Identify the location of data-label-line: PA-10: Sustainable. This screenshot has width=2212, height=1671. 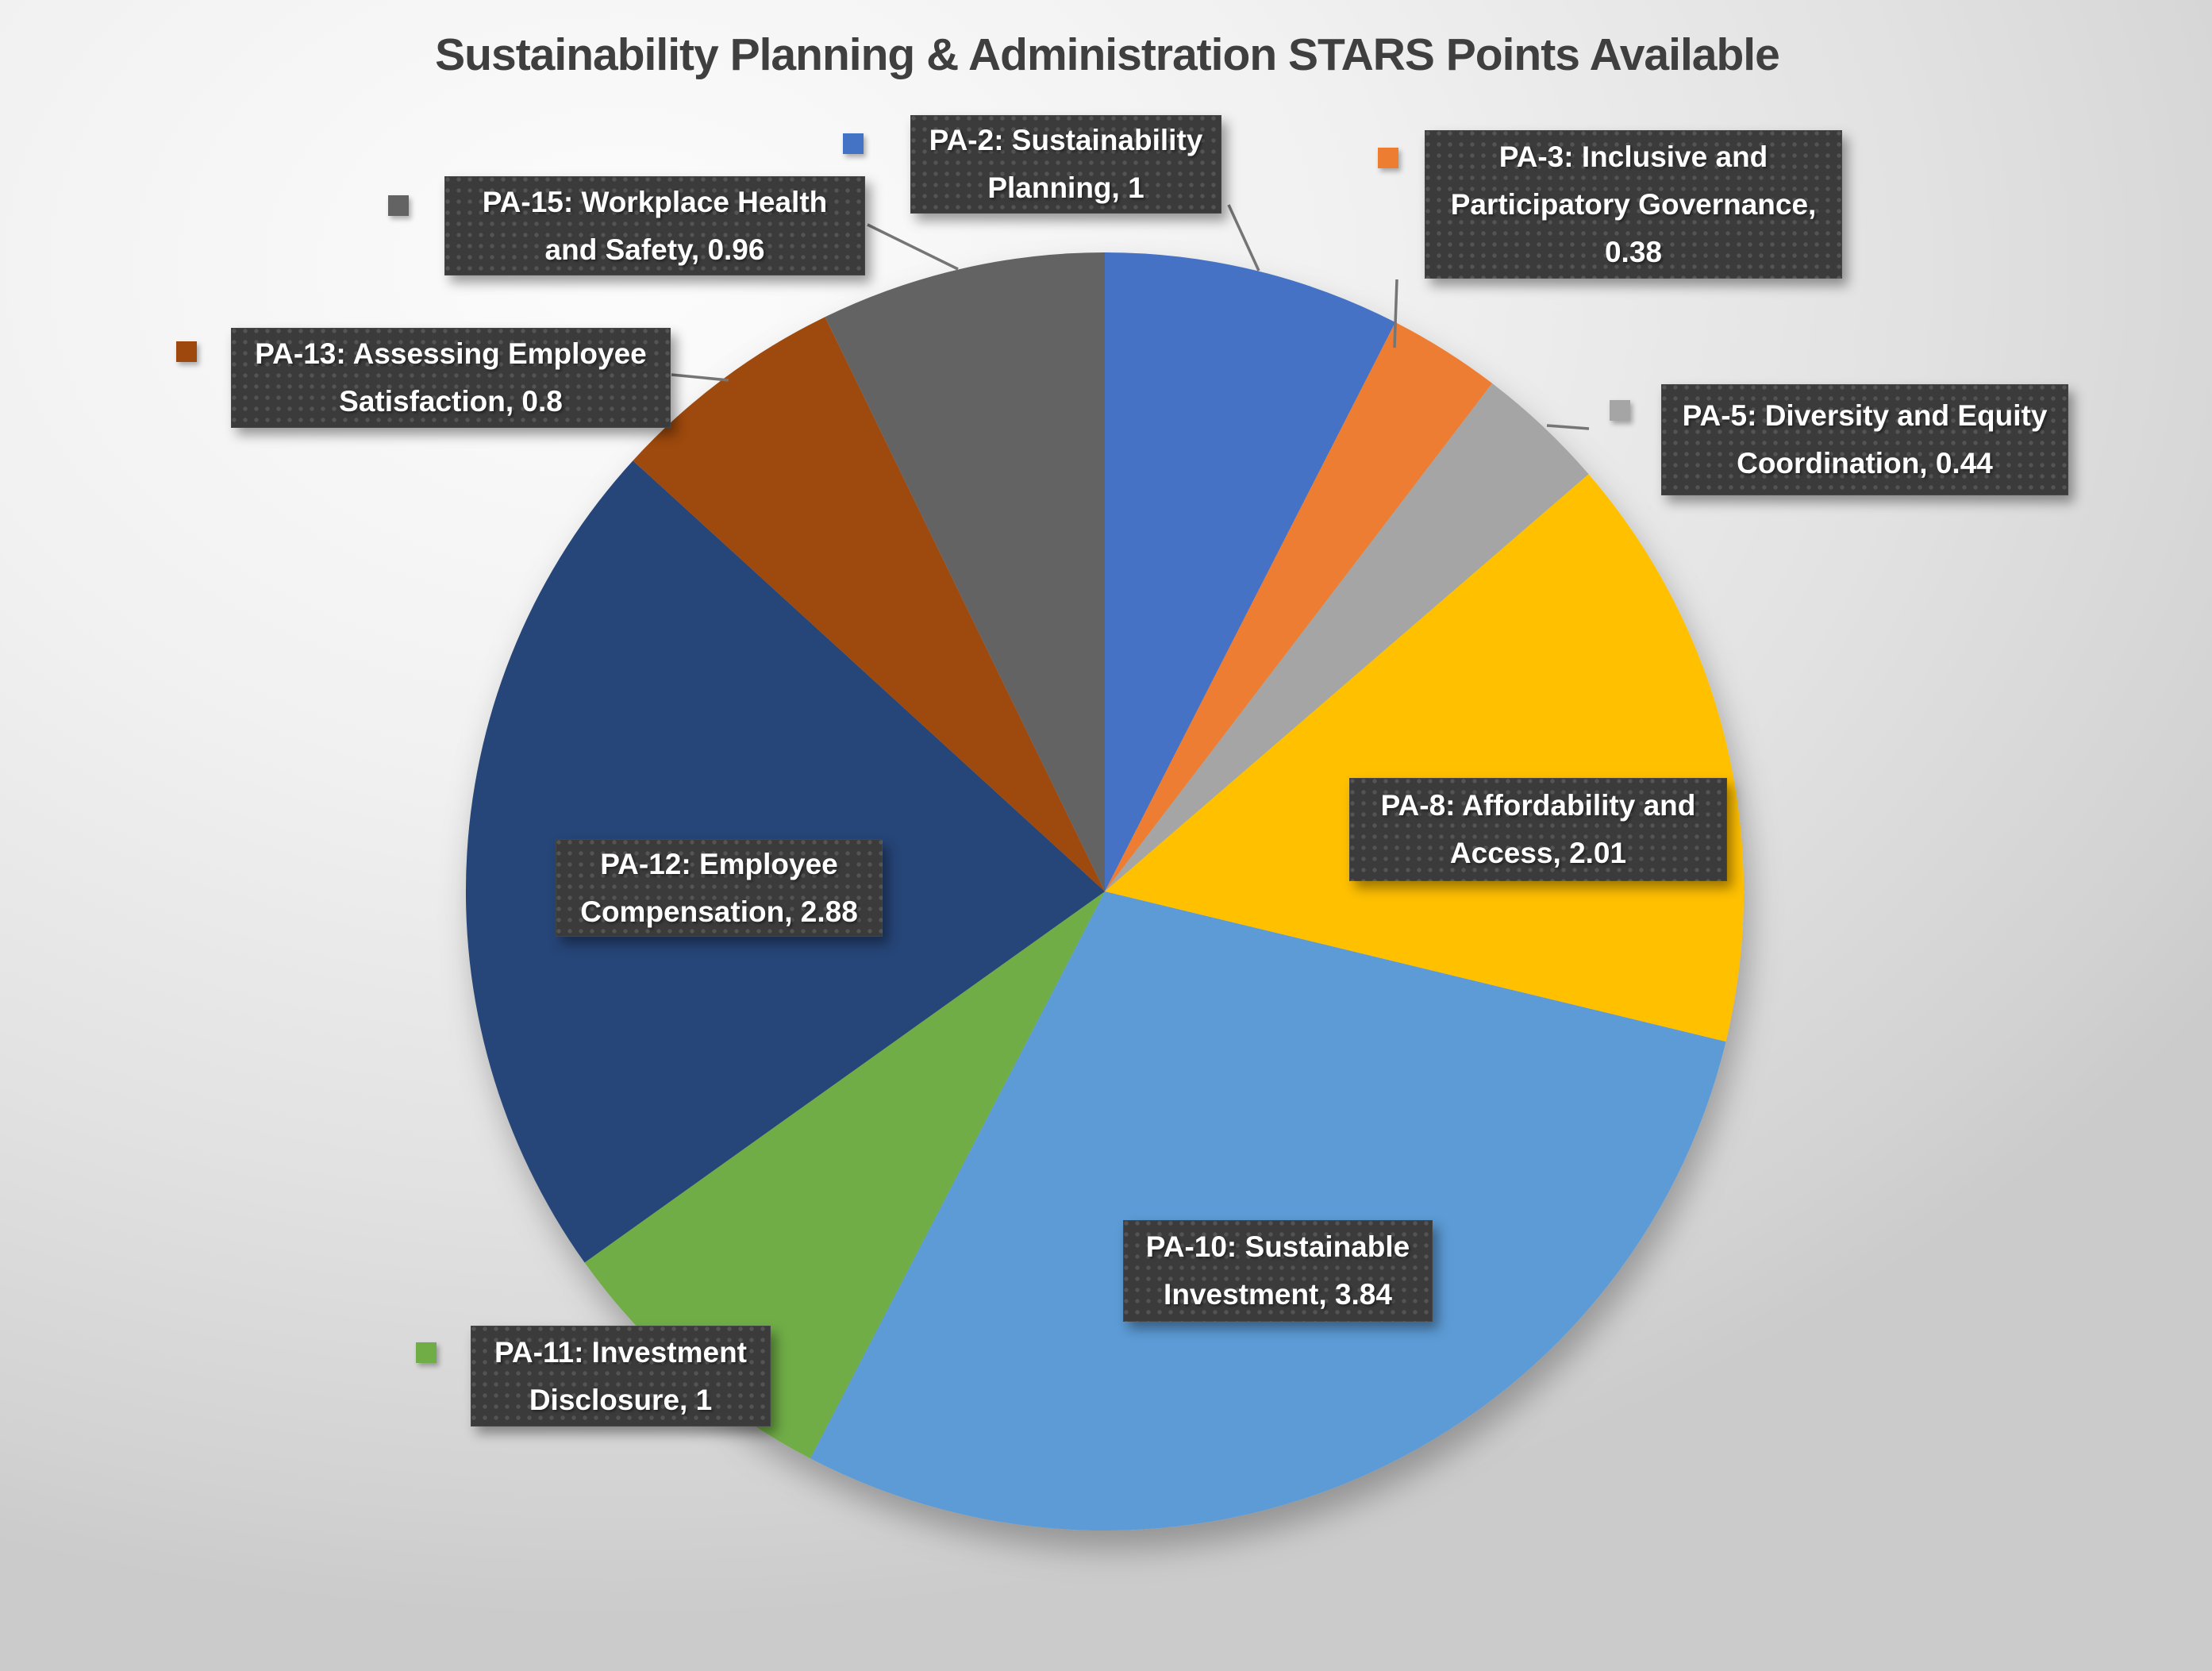
(1277, 1246).